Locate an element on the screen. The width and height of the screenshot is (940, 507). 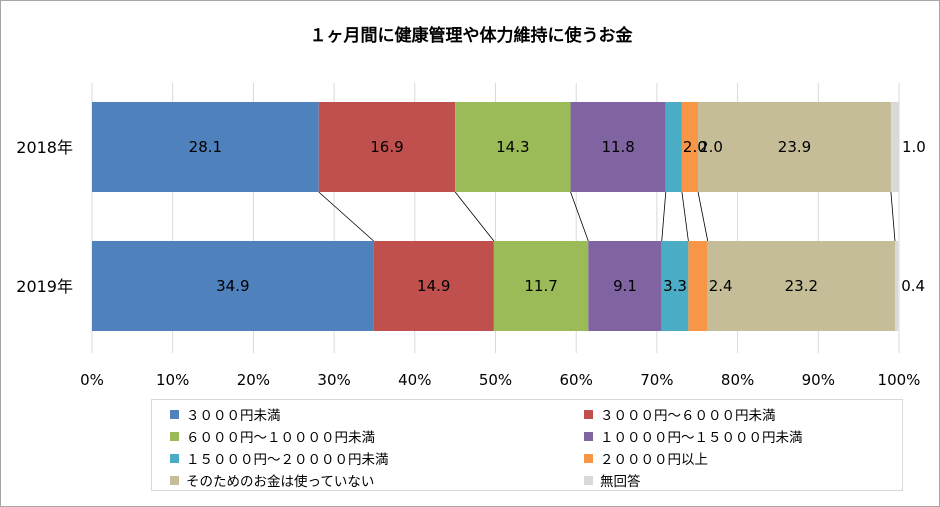
x-tick-label: 80% is located at coordinates (737, 380).